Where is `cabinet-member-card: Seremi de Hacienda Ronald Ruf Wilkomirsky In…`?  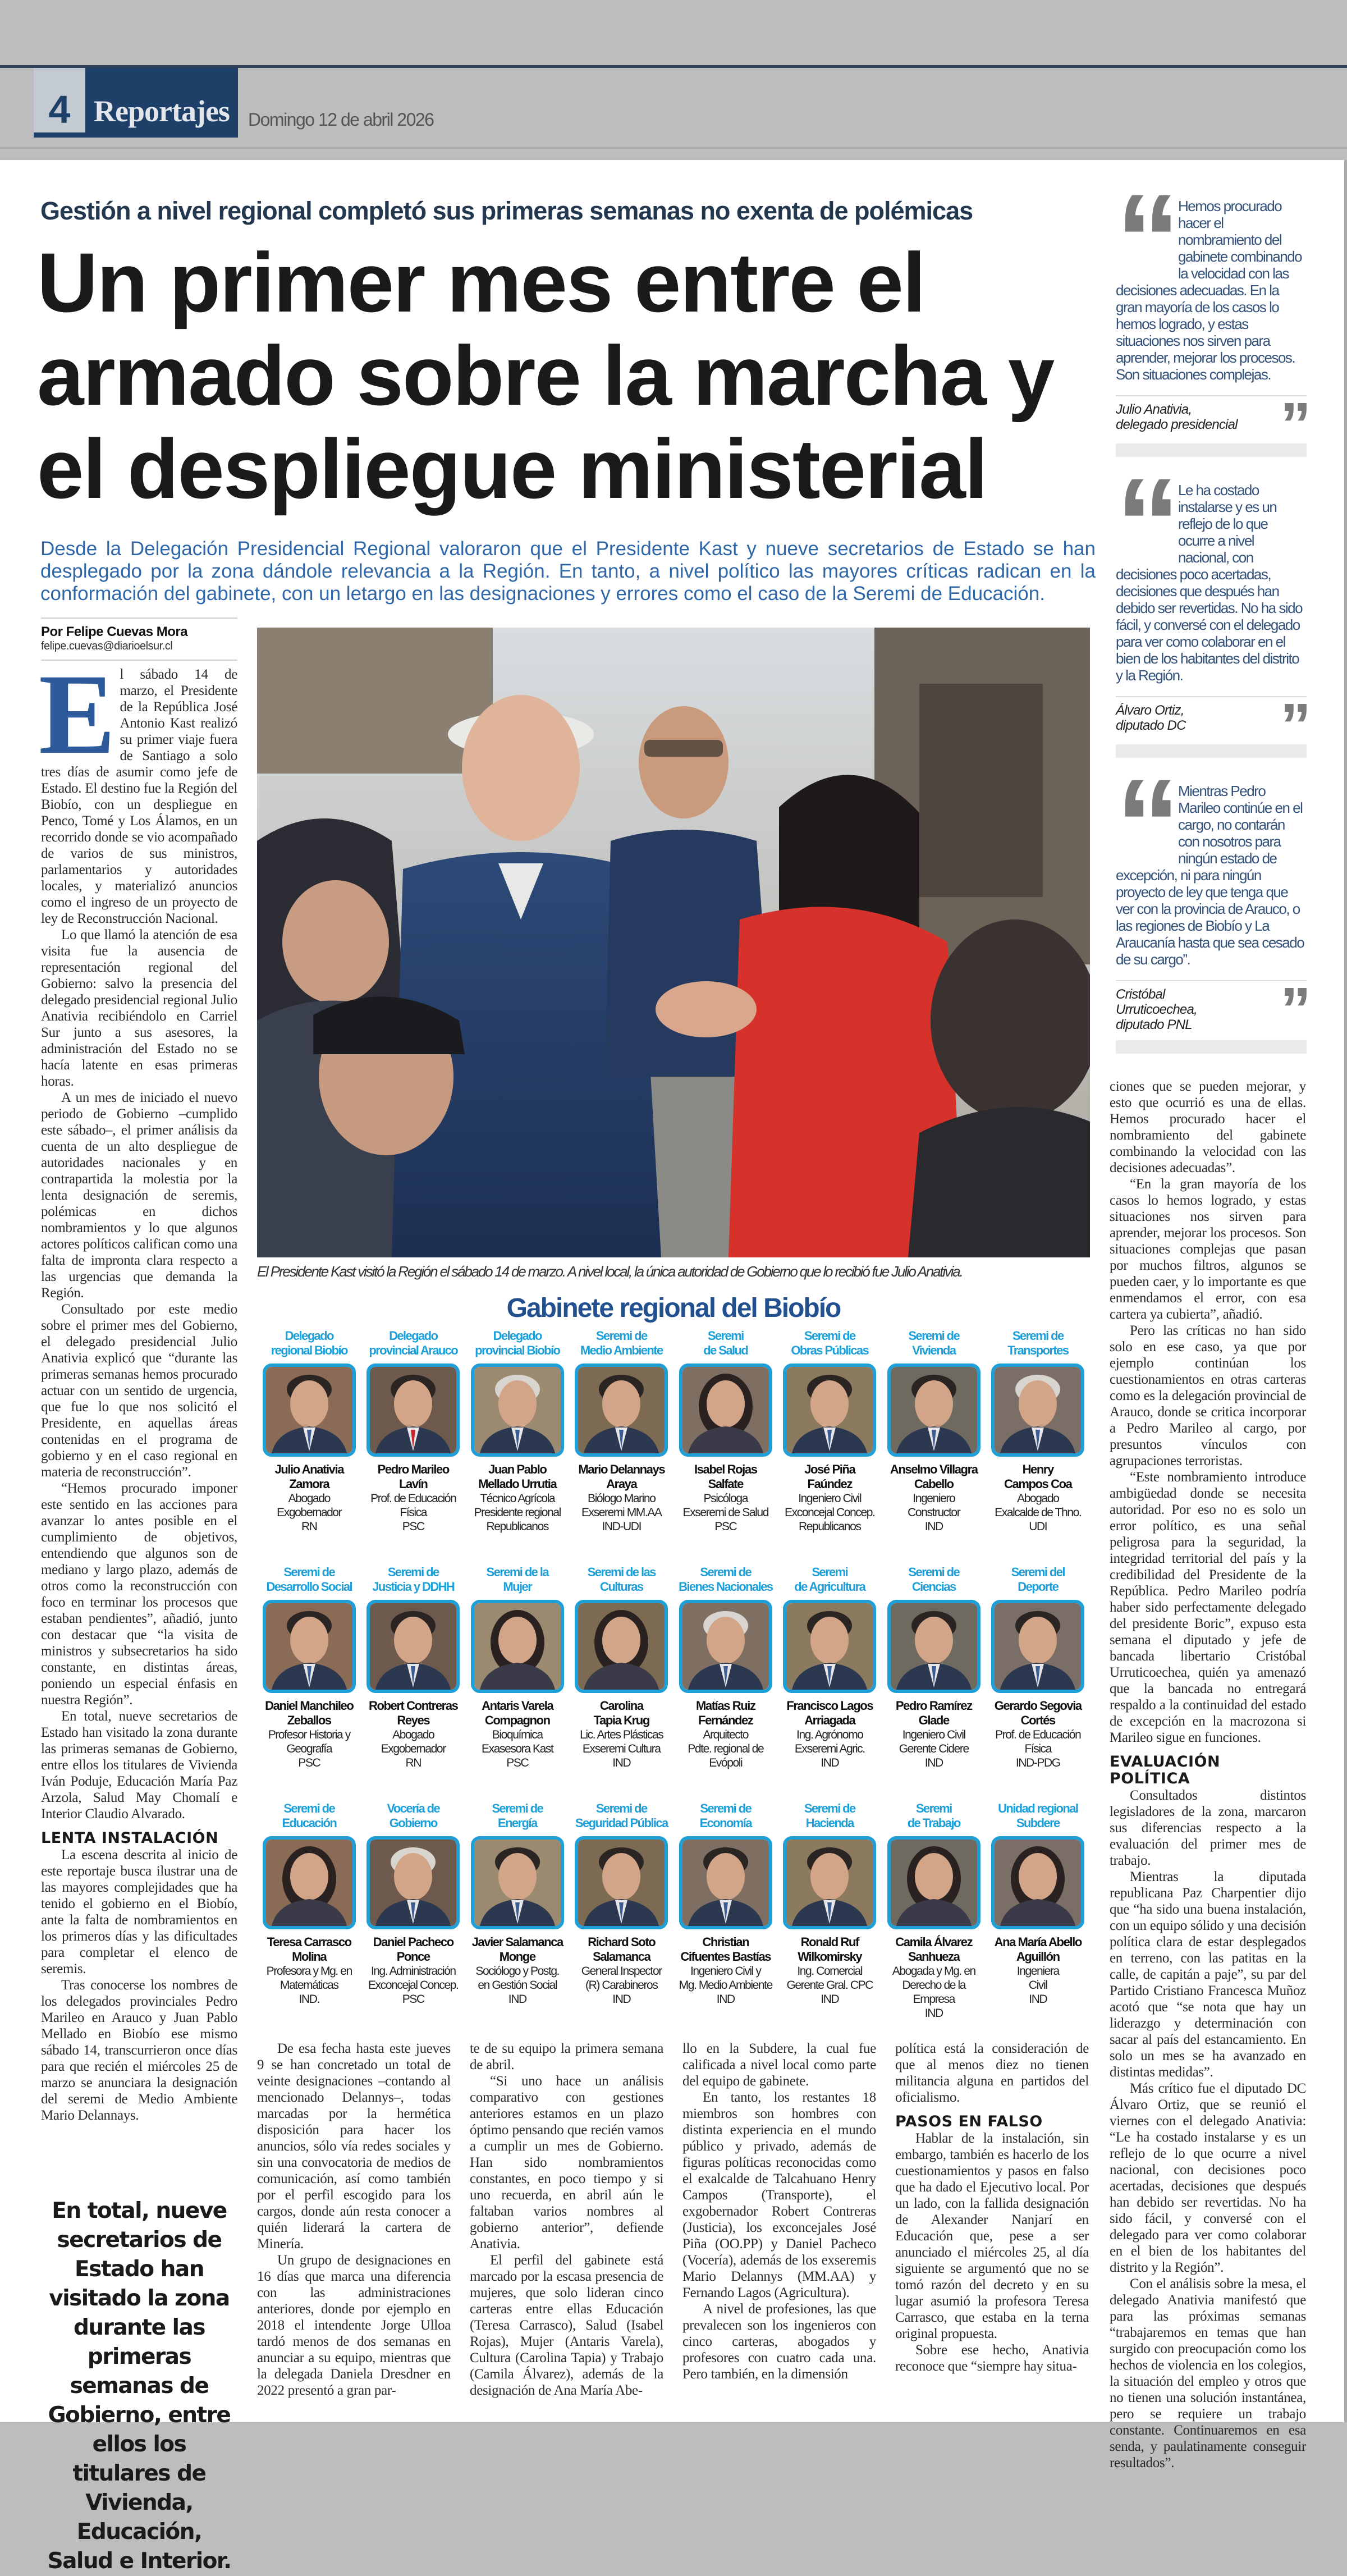 cabinet-member-card: Seremi de Hacienda Ronald Ruf Wilkomirsky In… is located at coordinates (830, 1910).